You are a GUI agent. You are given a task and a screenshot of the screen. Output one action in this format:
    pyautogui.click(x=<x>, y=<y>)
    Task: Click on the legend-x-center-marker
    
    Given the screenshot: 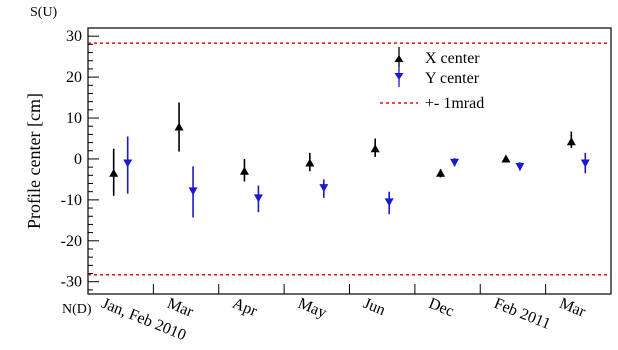 What is the action you would take?
    pyautogui.click(x=399, y=58)
    